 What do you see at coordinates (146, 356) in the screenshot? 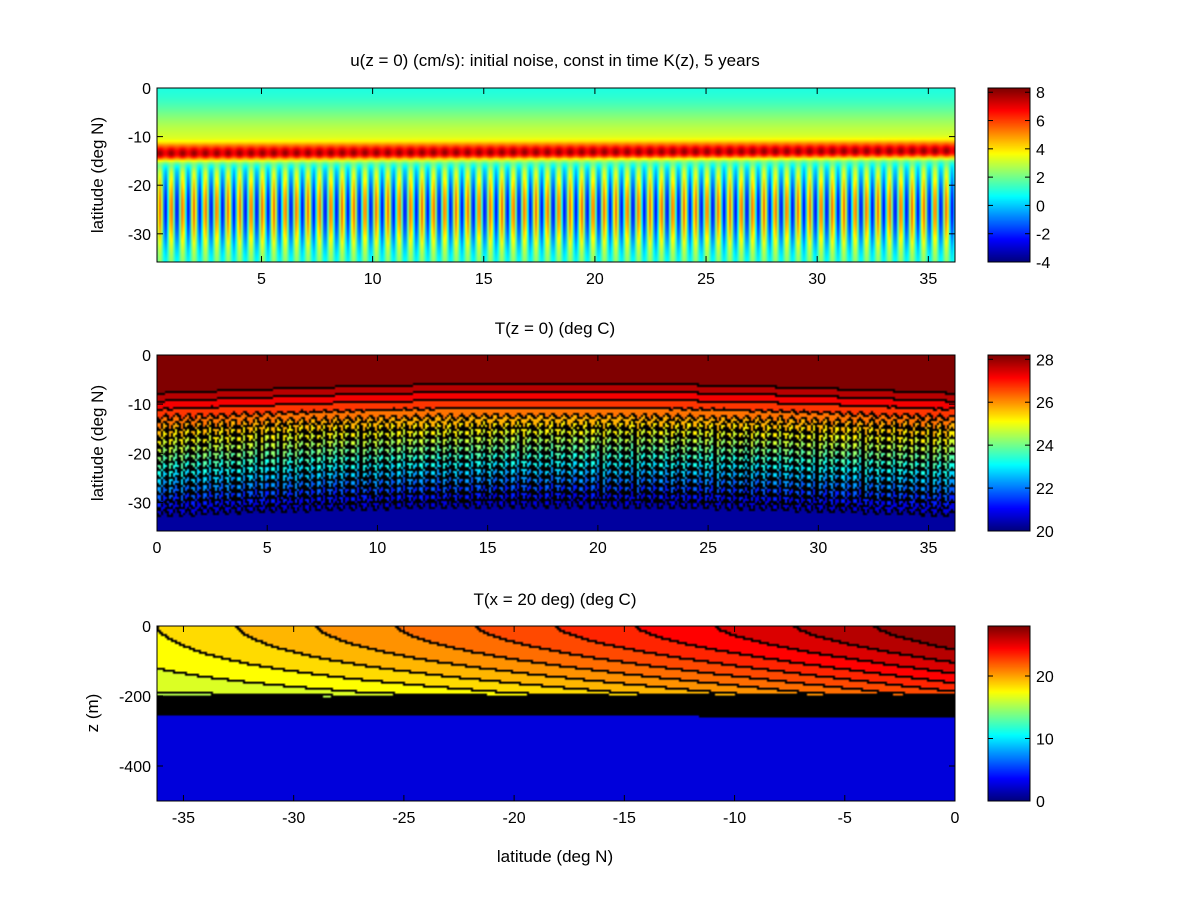
I see `panel2-ytick-label: 0` at bounding box center [146, 356].